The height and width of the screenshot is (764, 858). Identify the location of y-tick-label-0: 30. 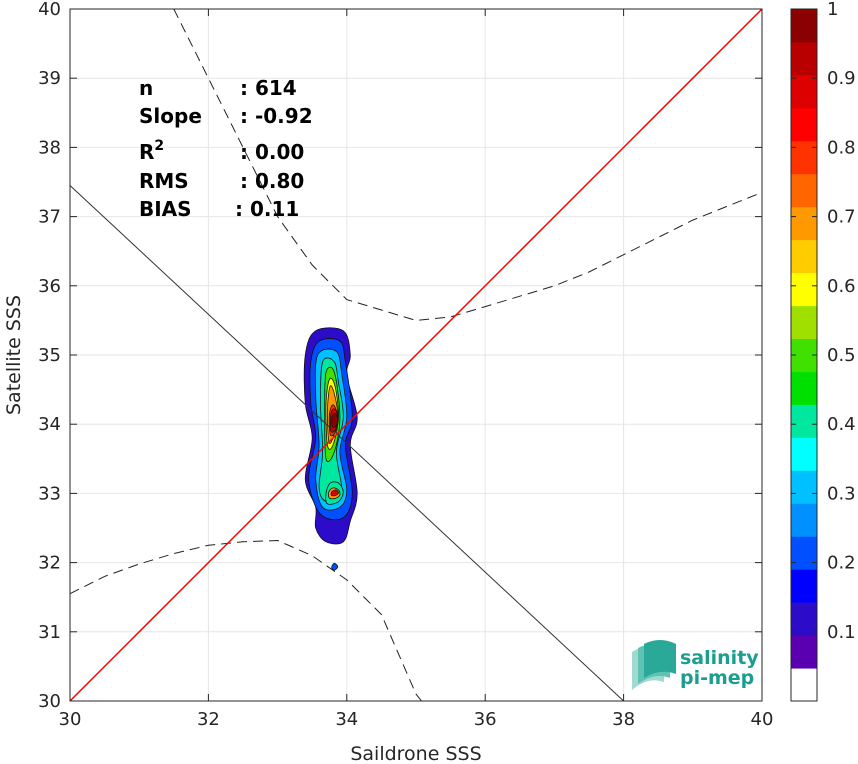
(49, 701).